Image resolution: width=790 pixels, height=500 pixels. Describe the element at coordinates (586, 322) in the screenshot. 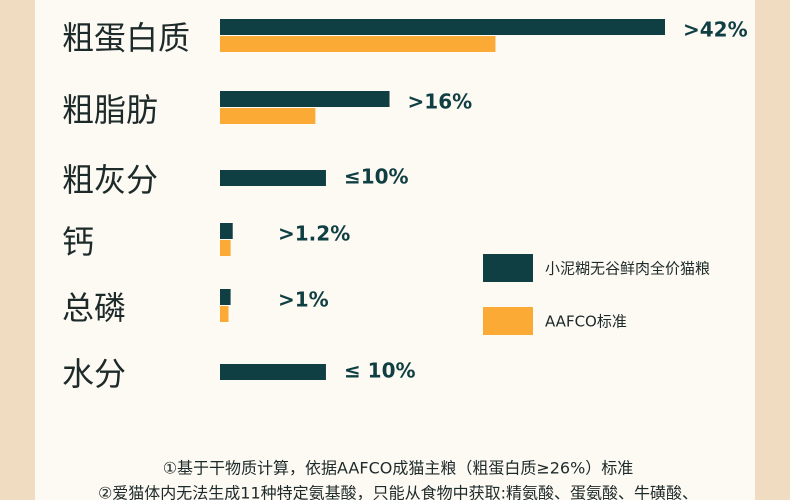

I see `legend-label: AAFCO标准` at that location.